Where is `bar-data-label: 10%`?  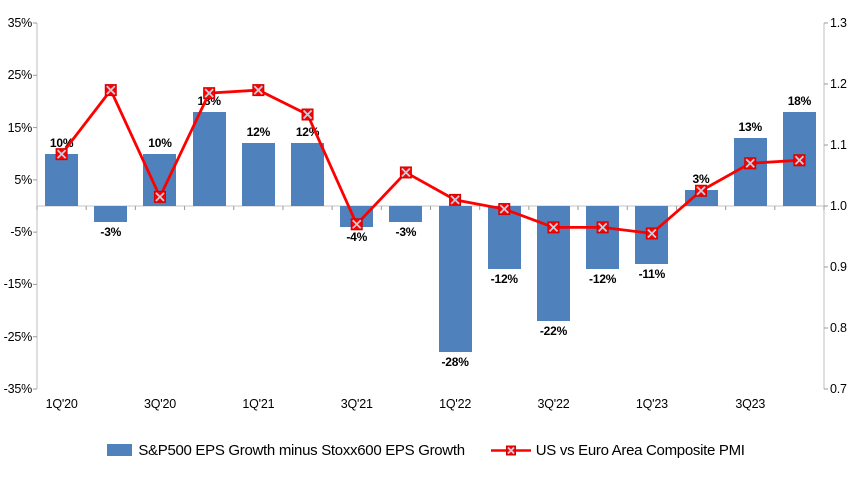
bar-data-label: 10% is located at coordinates (160, 142).